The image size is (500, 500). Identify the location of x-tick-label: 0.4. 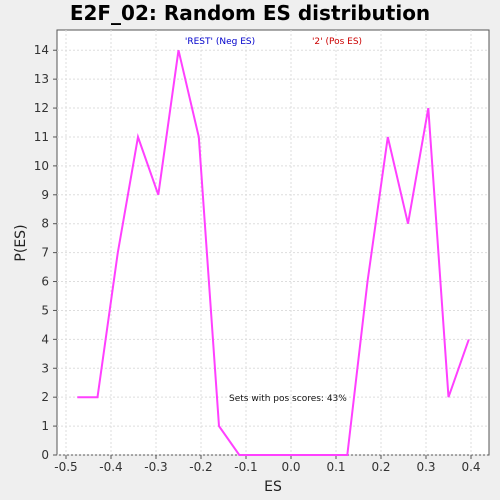
(470, 467).